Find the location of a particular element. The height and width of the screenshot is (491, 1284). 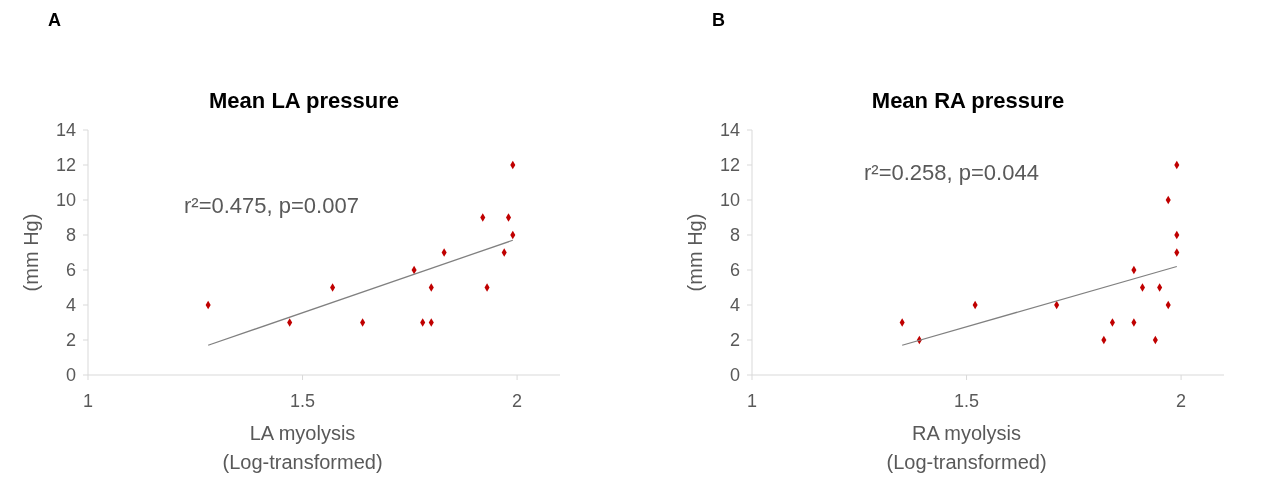

annotation: r²=0.258, p=0.044 is located at coordinates (951, 172).